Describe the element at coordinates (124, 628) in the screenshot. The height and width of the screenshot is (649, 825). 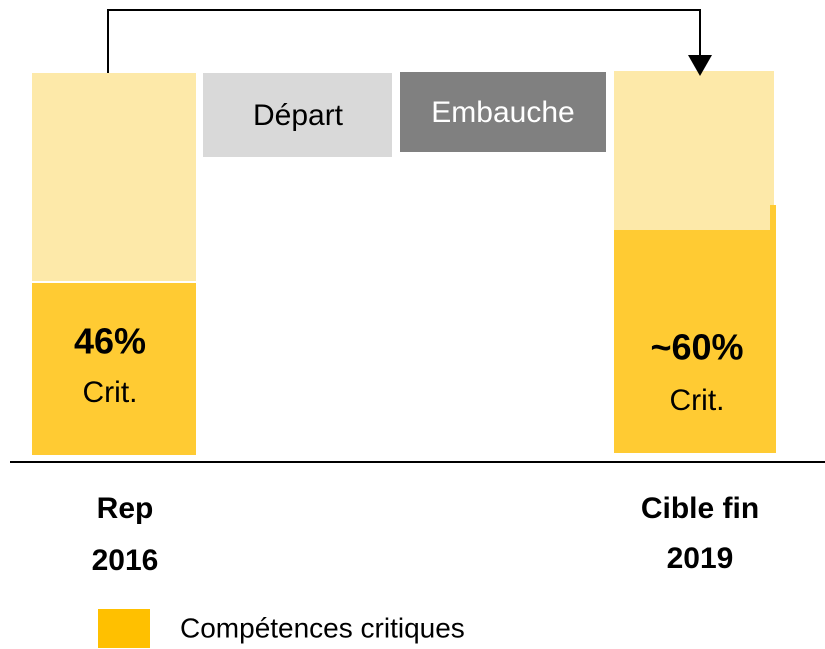
I see `legend-swatch` at that location.